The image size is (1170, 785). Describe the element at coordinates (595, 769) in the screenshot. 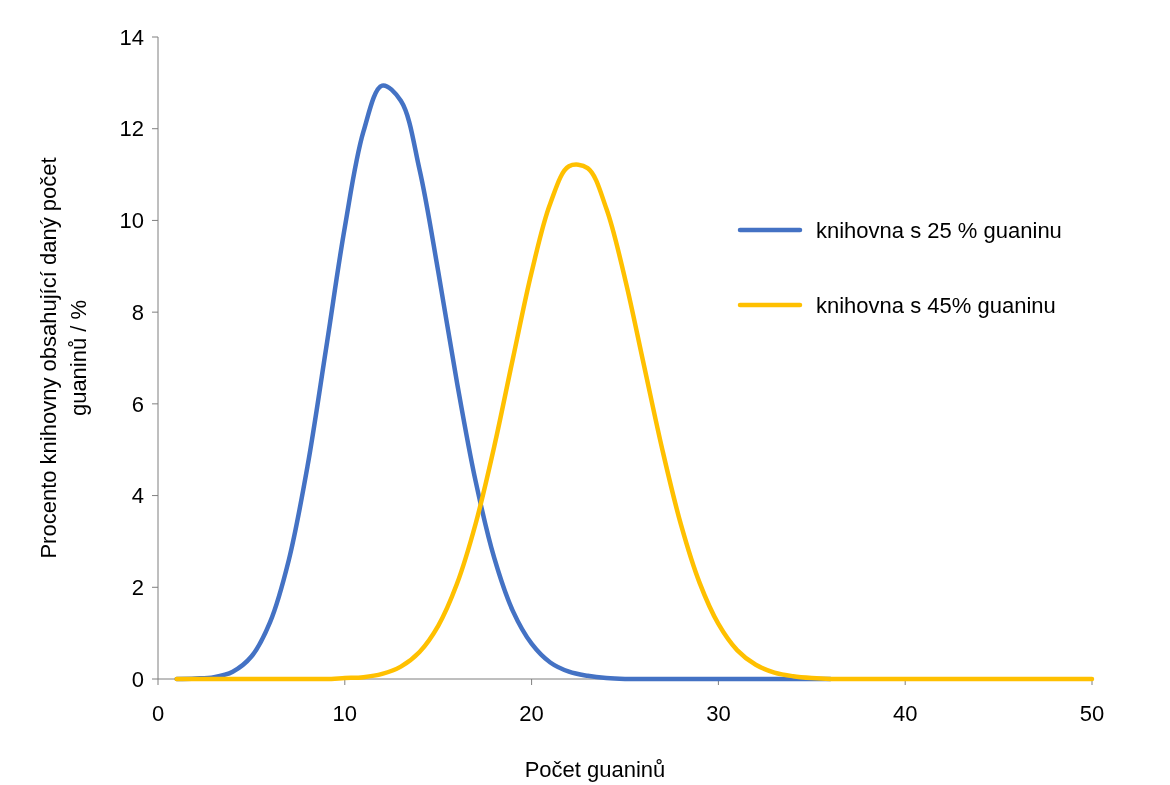

I see `x-axis-title: Počet guaninů` at that location.